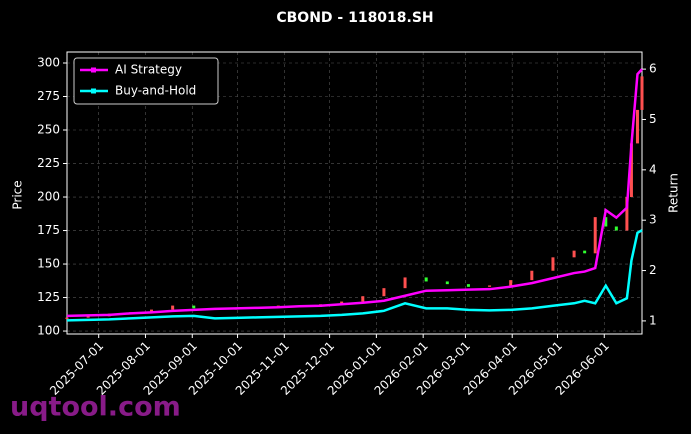  What do you see at coordinates (155, 91) in the screenshot?
I see `legend-label: Buy-and-Hold` at bounding box center [155, 91].